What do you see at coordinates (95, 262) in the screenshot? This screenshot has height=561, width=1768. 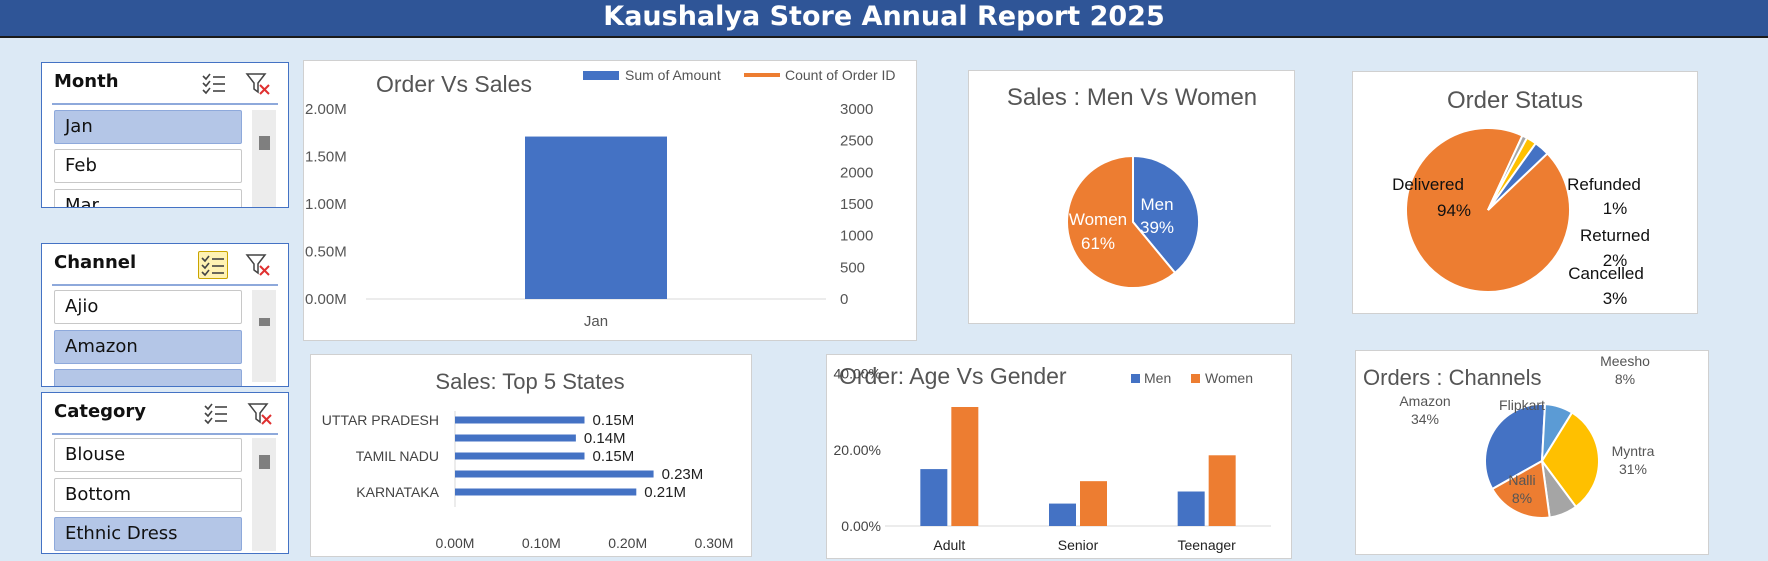 I see `slicer-header: Channel` at bounding box center [95, 262].